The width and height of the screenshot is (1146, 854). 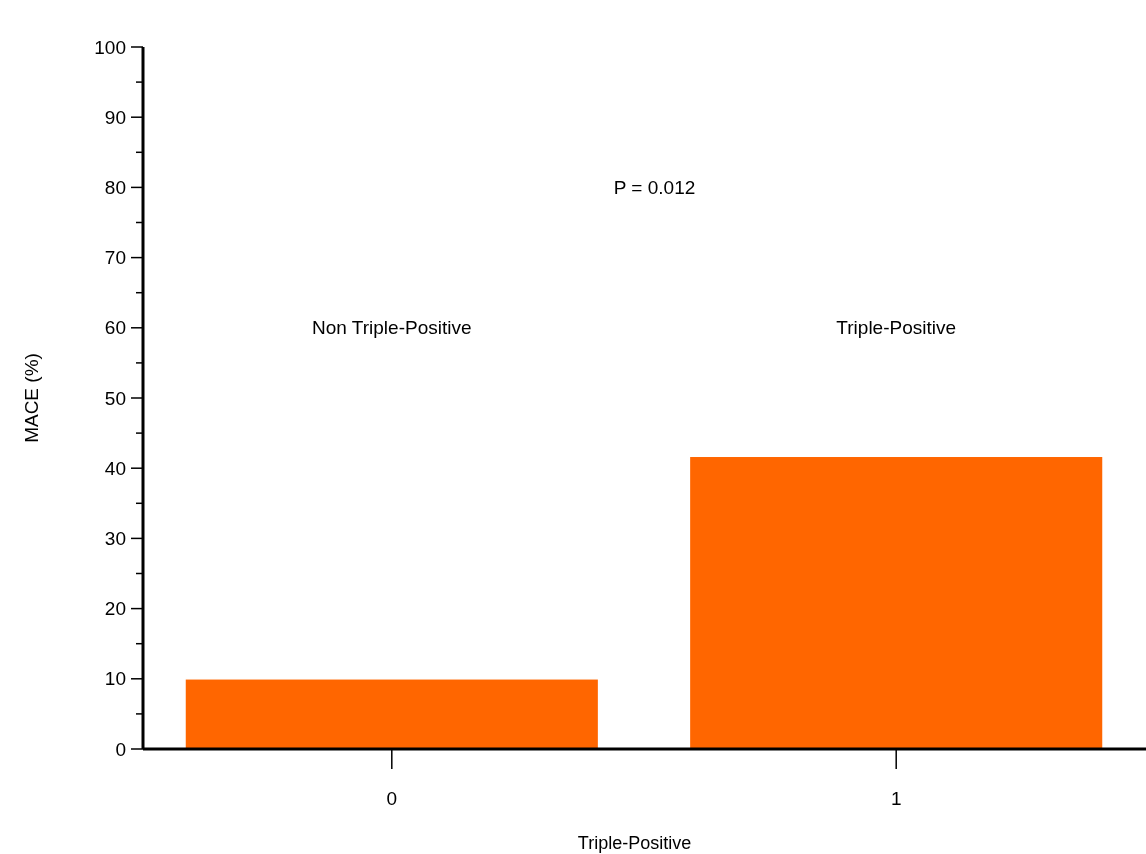 I want to click on y-tick-label: 60, so click(x=115, y=328).